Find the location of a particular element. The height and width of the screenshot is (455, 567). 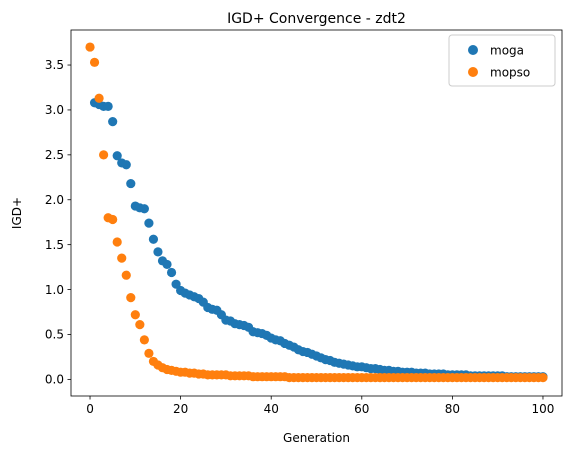

y-tick-label: 0.5 is located at coordinates (54, 335).